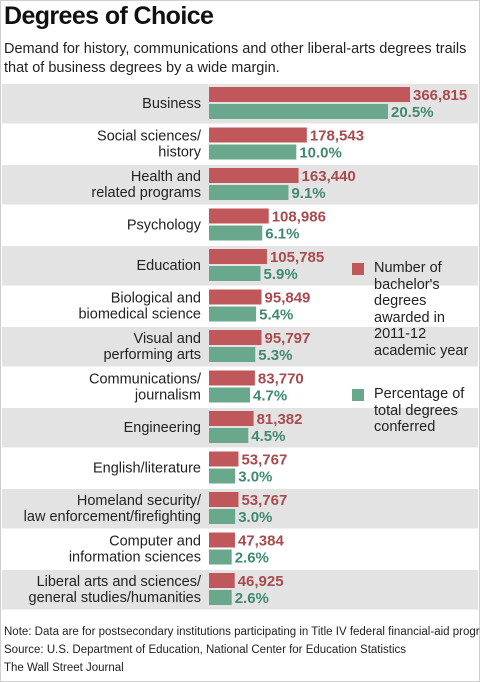 This screenshot has width=480, height=682. What do you see at coordinates (337, 136) in the screenshot?
I see `count-value-label: 178,543` at bounding box center [337, 136].